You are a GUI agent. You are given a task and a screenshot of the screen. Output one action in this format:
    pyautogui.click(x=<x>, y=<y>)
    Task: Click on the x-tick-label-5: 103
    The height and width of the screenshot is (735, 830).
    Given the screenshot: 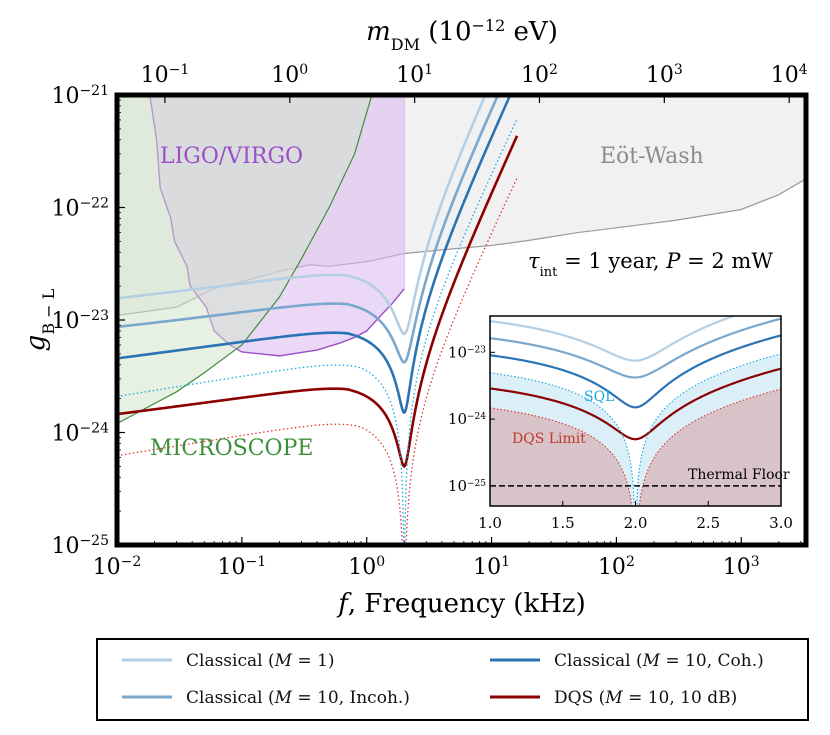 What is the action you would take?
    pyautogui.click(x=741, y=567)
    